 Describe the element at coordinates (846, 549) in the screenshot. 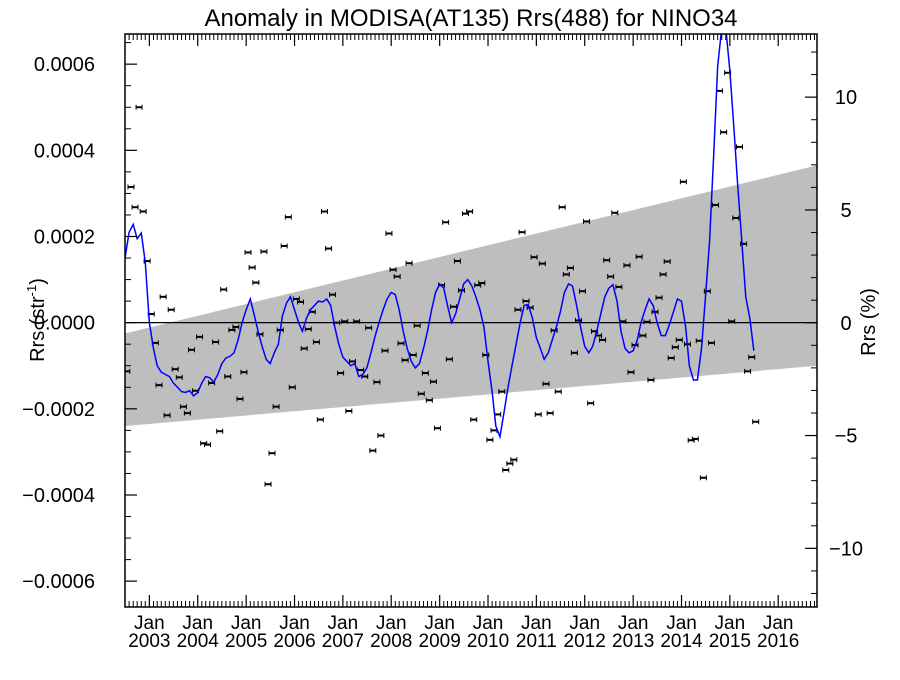

I see `y2-tick-label: −10` at that location.